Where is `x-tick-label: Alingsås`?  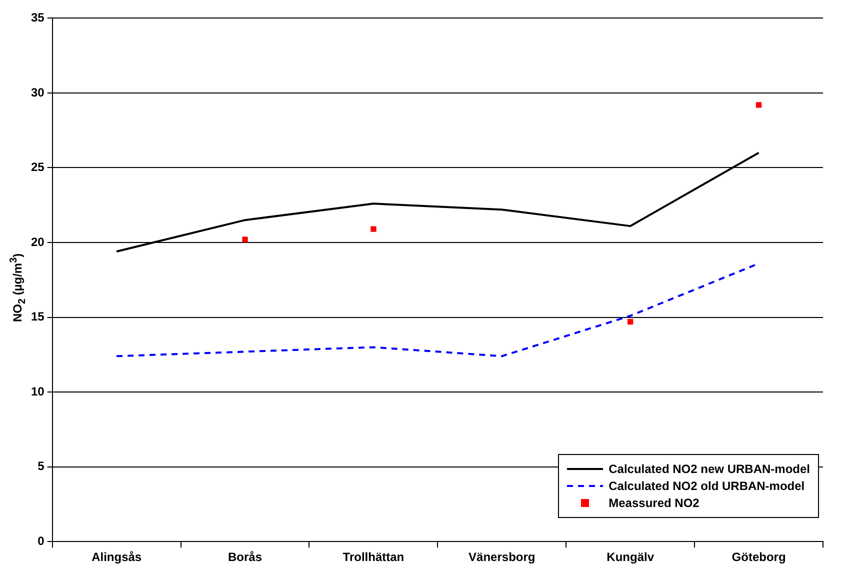 x-tick-label: Alingsås is located at coordinates (117, 557).